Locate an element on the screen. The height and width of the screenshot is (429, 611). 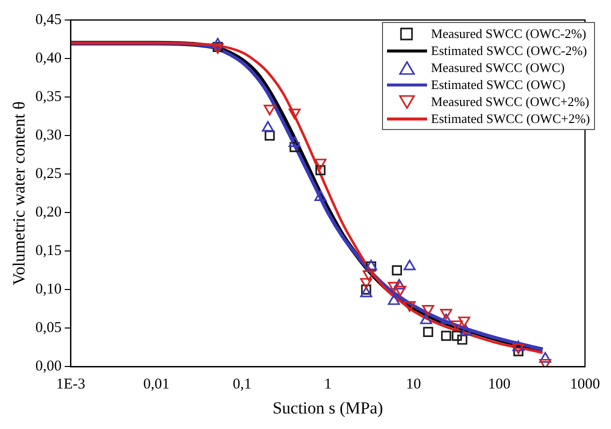
y-tick-label: 0,15 is located at coordinates (48, 251).